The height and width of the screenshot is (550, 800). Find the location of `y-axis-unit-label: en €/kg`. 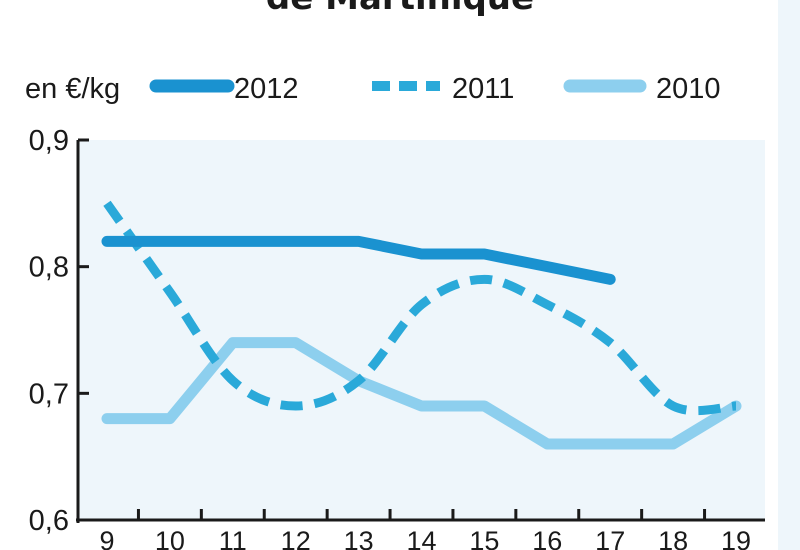

y-axis-unit-label: en €/kg is located at coordinates (72, 89).